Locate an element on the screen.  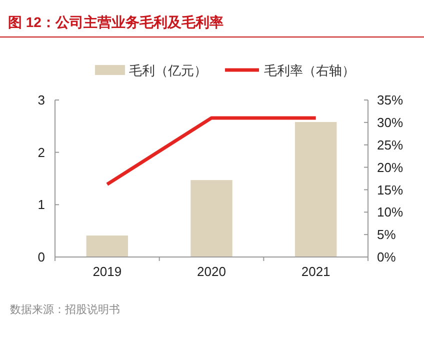
y-tick-label: 1 is located at coordinates (41, 204).